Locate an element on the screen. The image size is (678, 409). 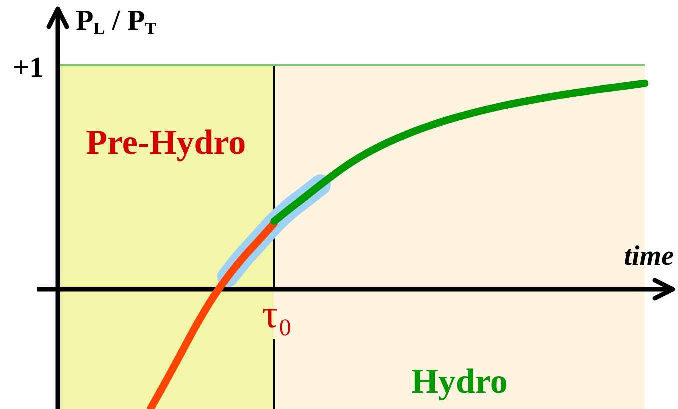
annotation: Hydro is located at coordinates (459, 381).